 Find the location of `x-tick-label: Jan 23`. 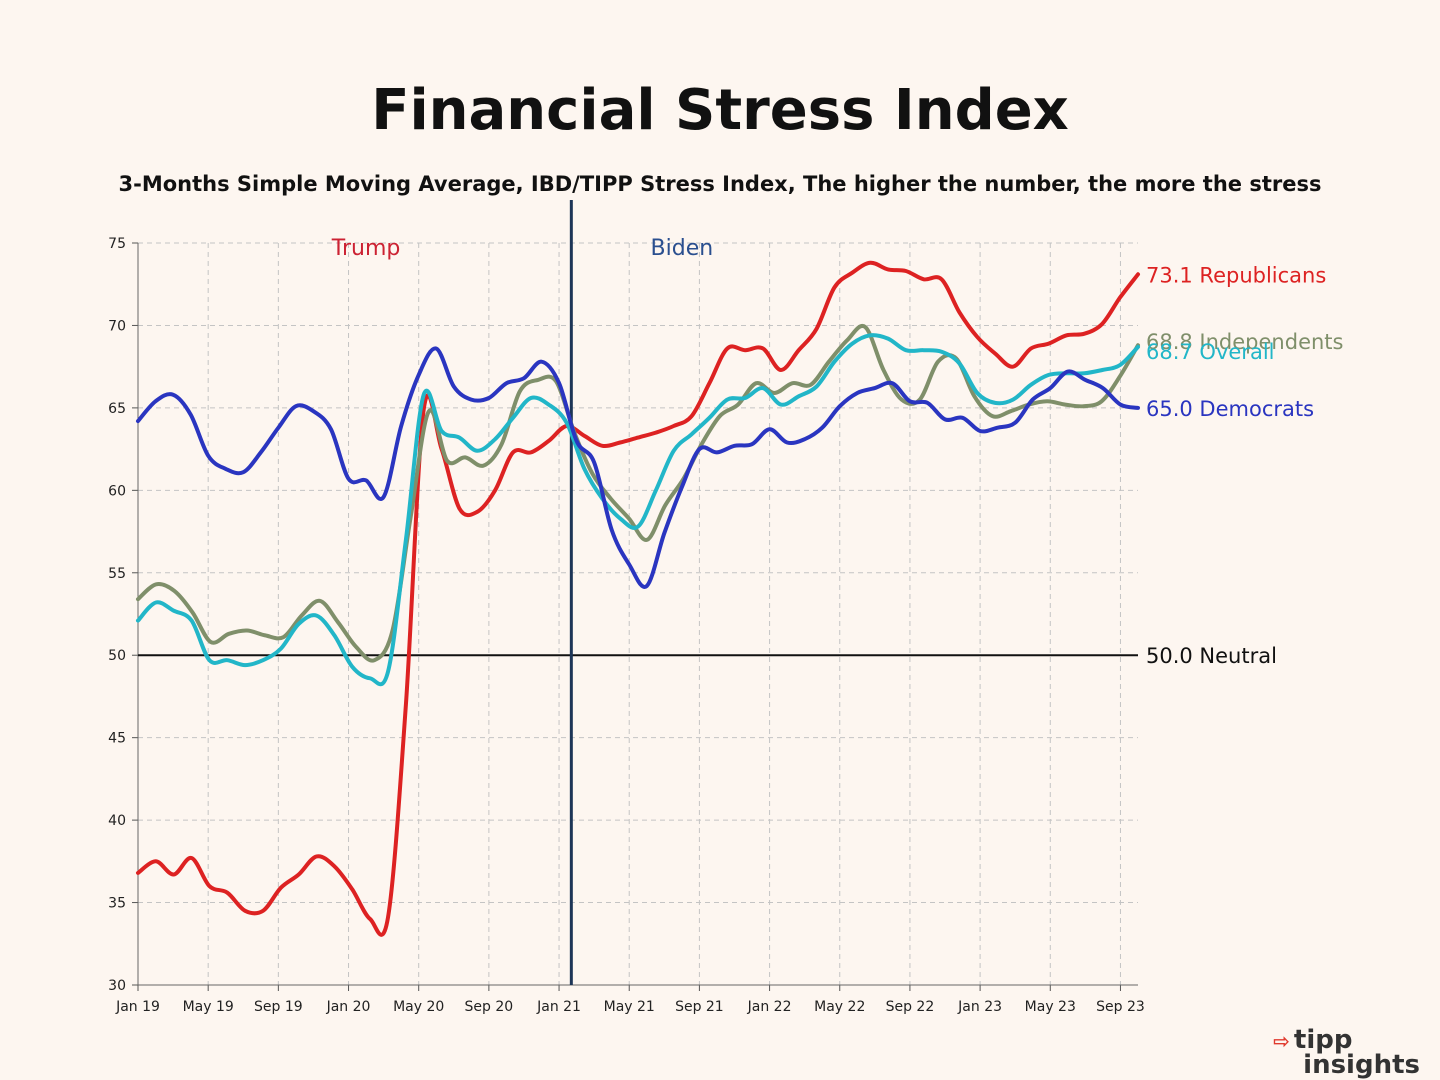

x-tick-label: Jan 23 is located at coordinates (979, 1007).